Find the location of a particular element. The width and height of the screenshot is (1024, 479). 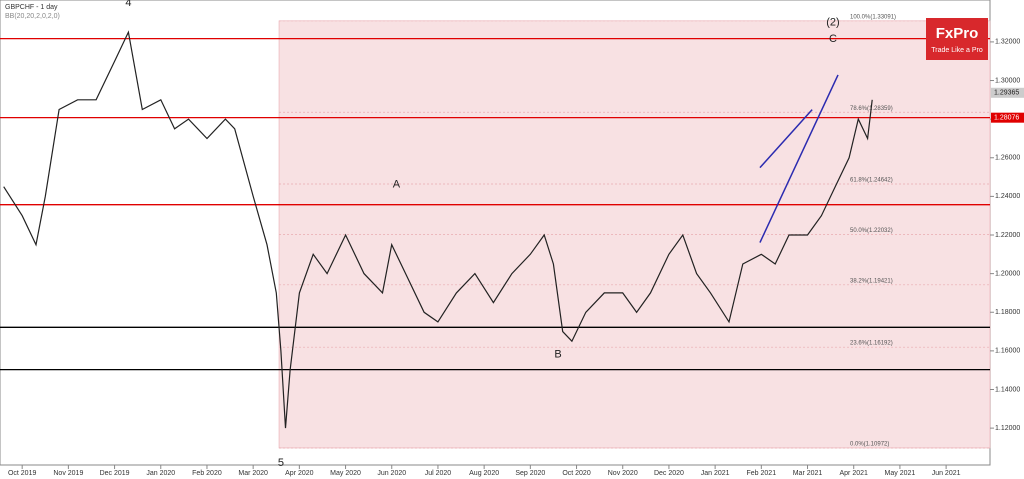

x-tick-label: Feb 2020 is located at coordinates (207, 473).